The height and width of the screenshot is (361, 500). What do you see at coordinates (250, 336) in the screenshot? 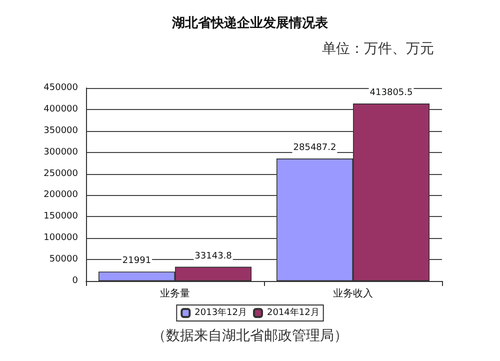
I see `text: （数据来自湖北省邮政管理局）` at bounding box center [250, 336].